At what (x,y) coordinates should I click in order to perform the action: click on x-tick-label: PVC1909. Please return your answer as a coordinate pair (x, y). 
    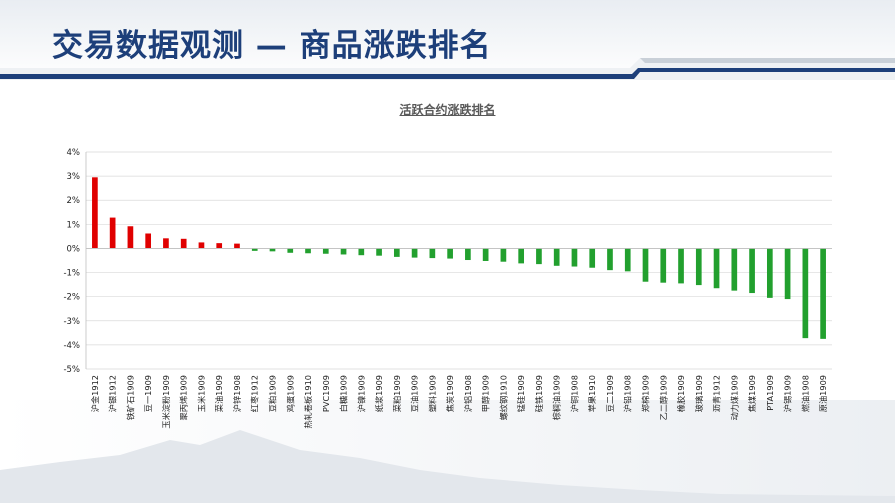
    Looking at the image, I should click on (326, 393).